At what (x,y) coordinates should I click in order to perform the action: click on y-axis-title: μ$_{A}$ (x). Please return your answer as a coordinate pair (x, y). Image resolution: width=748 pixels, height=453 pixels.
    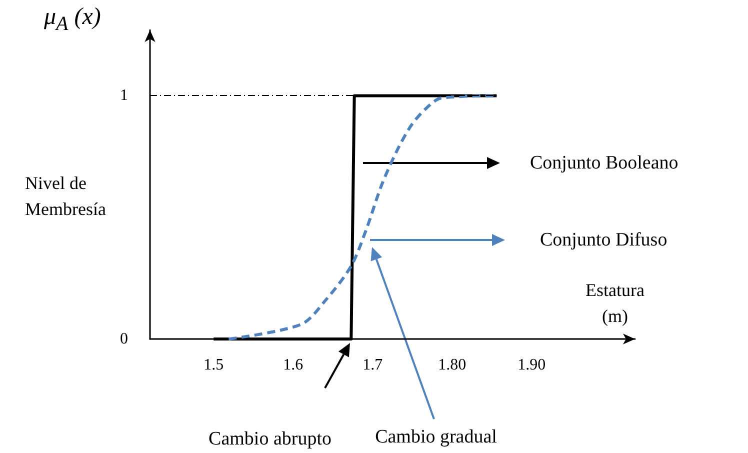
    Looking at the image, I should click on (72, 20).